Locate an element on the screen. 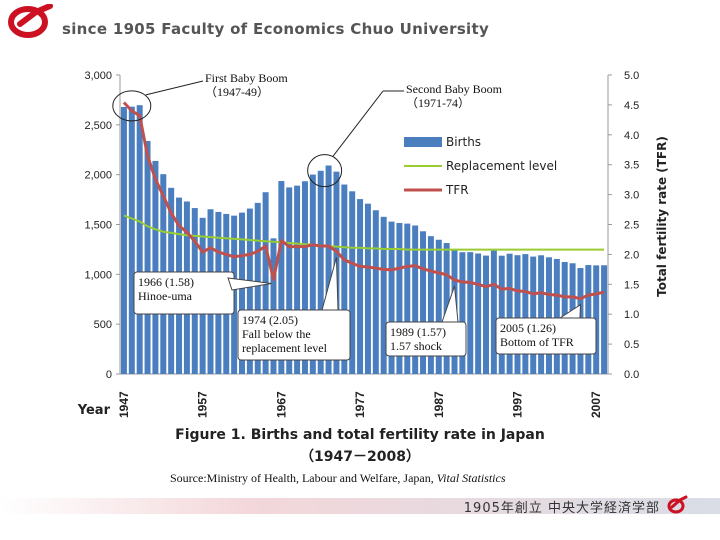  second-baby-boom-leader is located at coordinates (358, 123).